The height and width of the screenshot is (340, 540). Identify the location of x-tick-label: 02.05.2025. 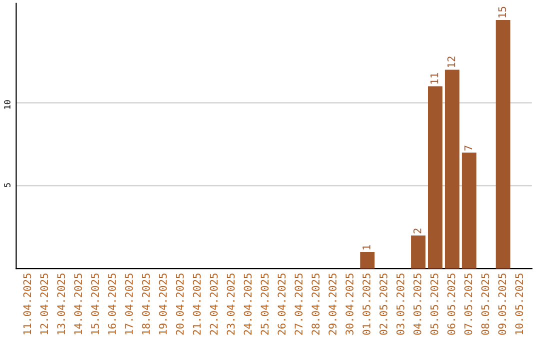
(383, 304).